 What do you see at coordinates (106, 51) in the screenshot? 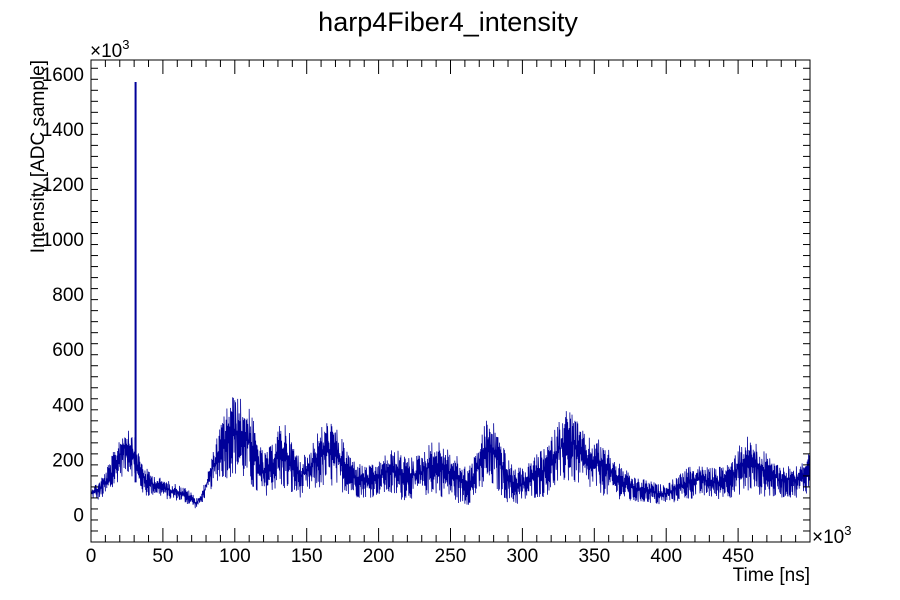
I see `y-multiplier-base: ×10` at bounding box center [106, 51].